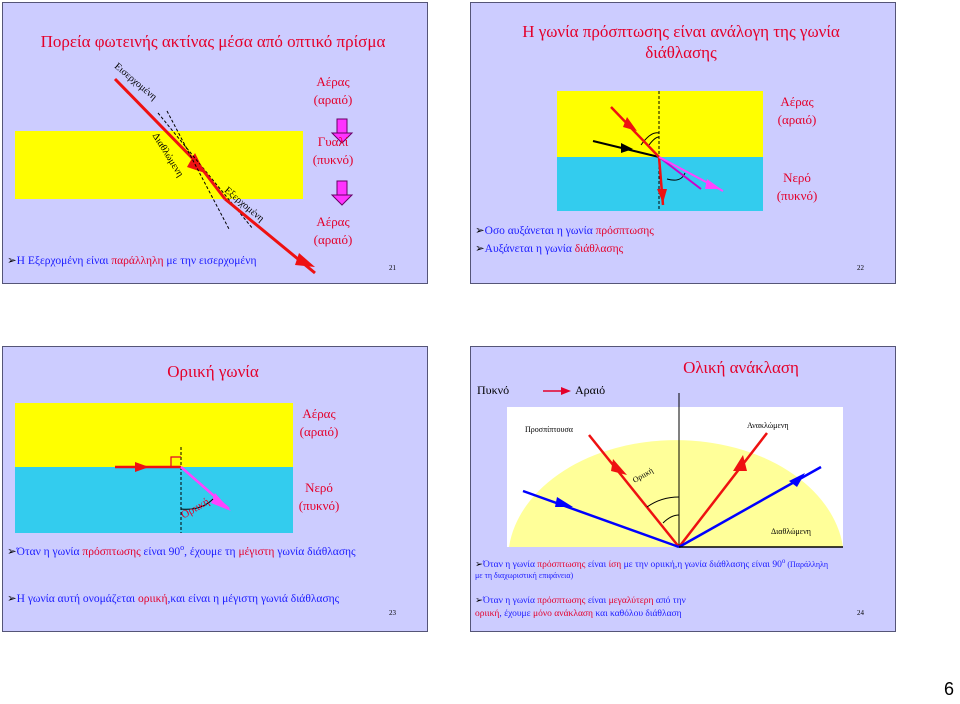  I want to click on water-layer, so click(154, 500).